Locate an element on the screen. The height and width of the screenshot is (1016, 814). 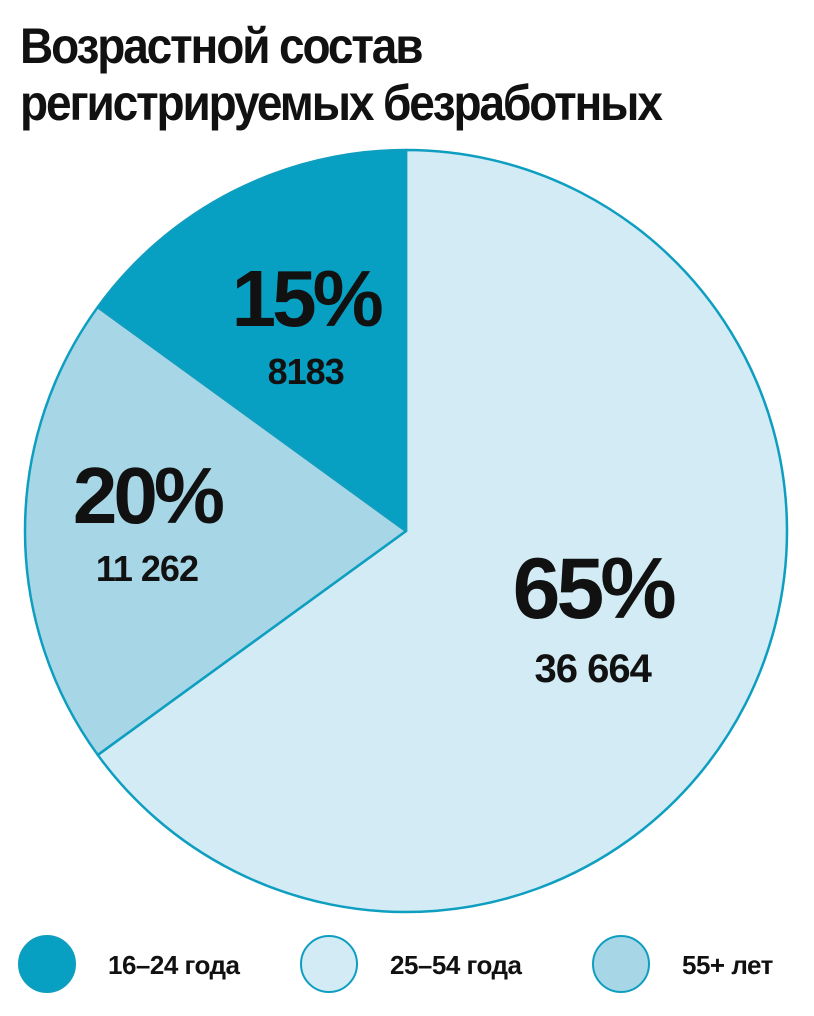
legend-swatch-55-plus is located at coordinates (621, 964).